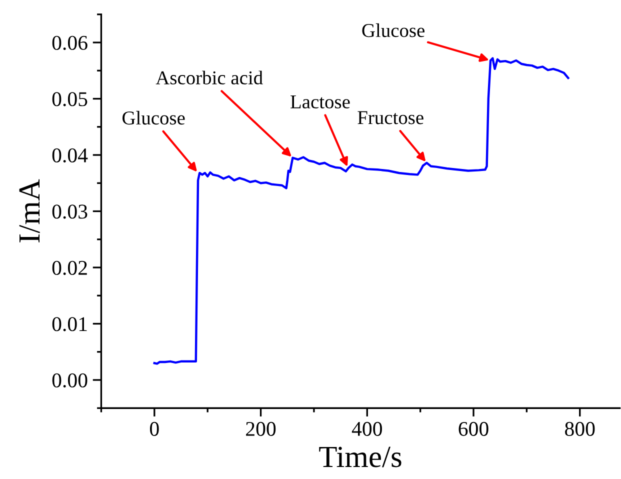  I want to click on x-tick-label: 400, so click(367, 429).